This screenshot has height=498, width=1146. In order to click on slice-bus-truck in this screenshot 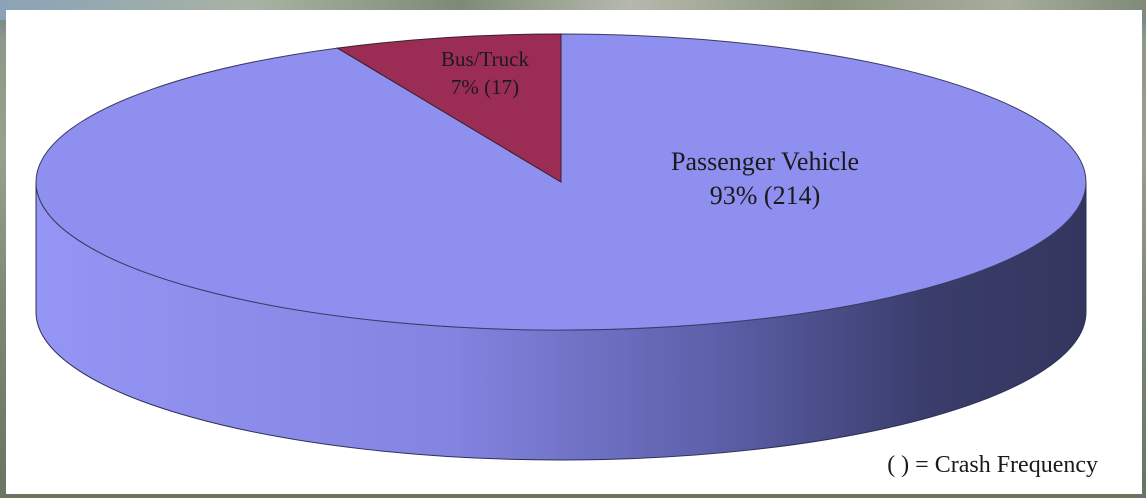, I will do `click(448, 108)`.